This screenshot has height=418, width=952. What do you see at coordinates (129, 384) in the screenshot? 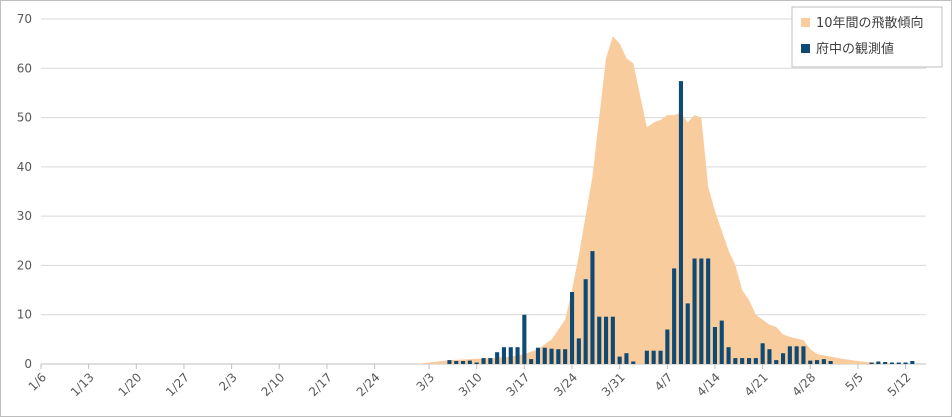
I see `x-tick-label: 1/20` at bounding box center [129, 384].